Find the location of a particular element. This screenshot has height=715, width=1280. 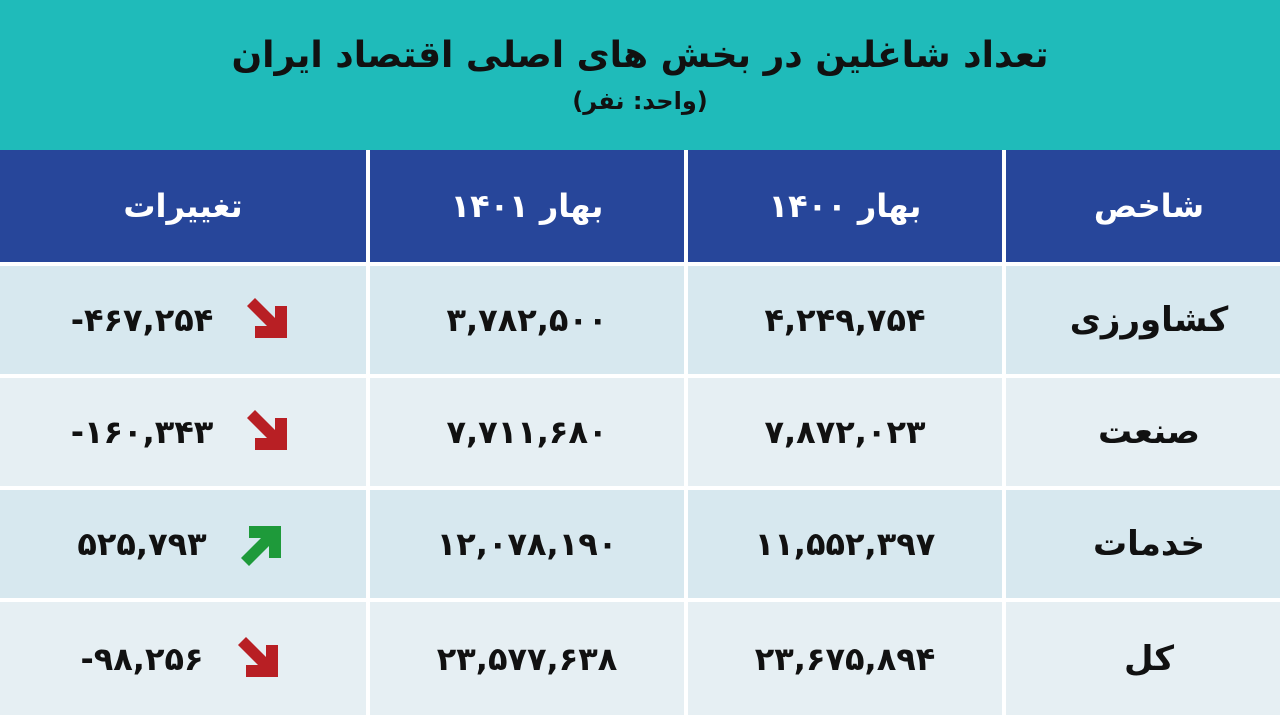

change-value: -۹۸,۲۵۶ is located at coordinates (142, 658).